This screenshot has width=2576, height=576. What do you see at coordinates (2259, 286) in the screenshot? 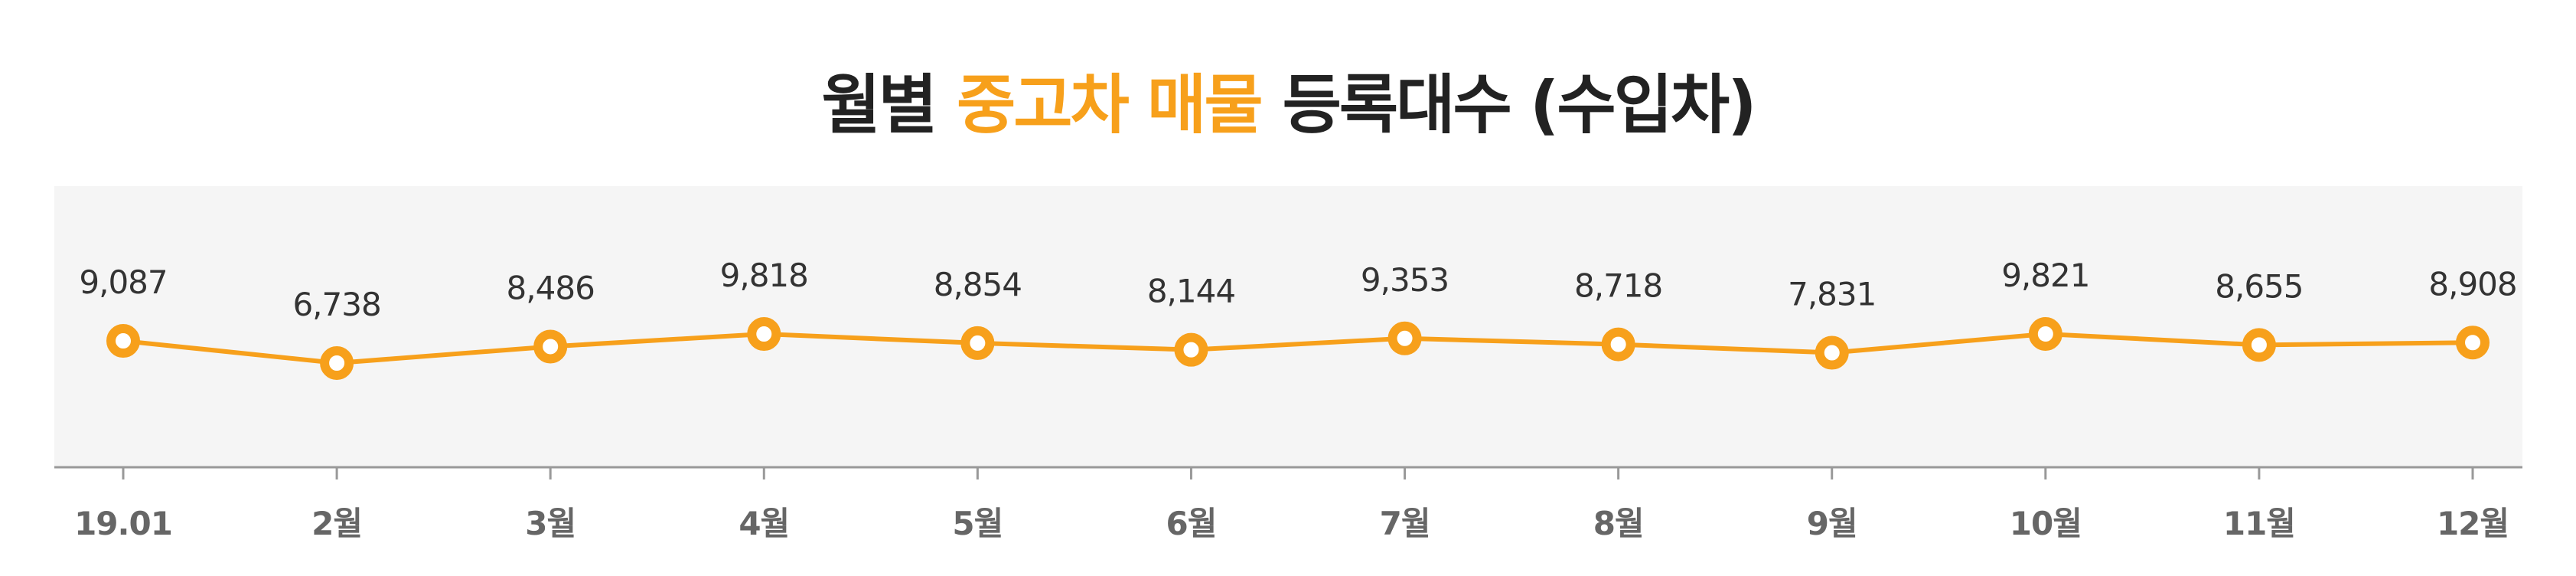
I see `value-label: 8,655` at bounding box center [2259, 286].